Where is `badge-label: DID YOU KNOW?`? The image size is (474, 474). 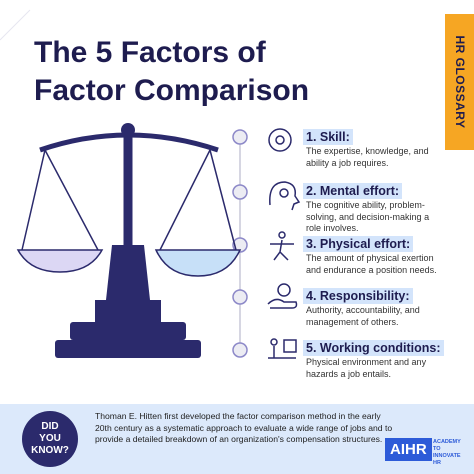
badge-label: DID YOU KNOW? is located at coordinates (50, 438).